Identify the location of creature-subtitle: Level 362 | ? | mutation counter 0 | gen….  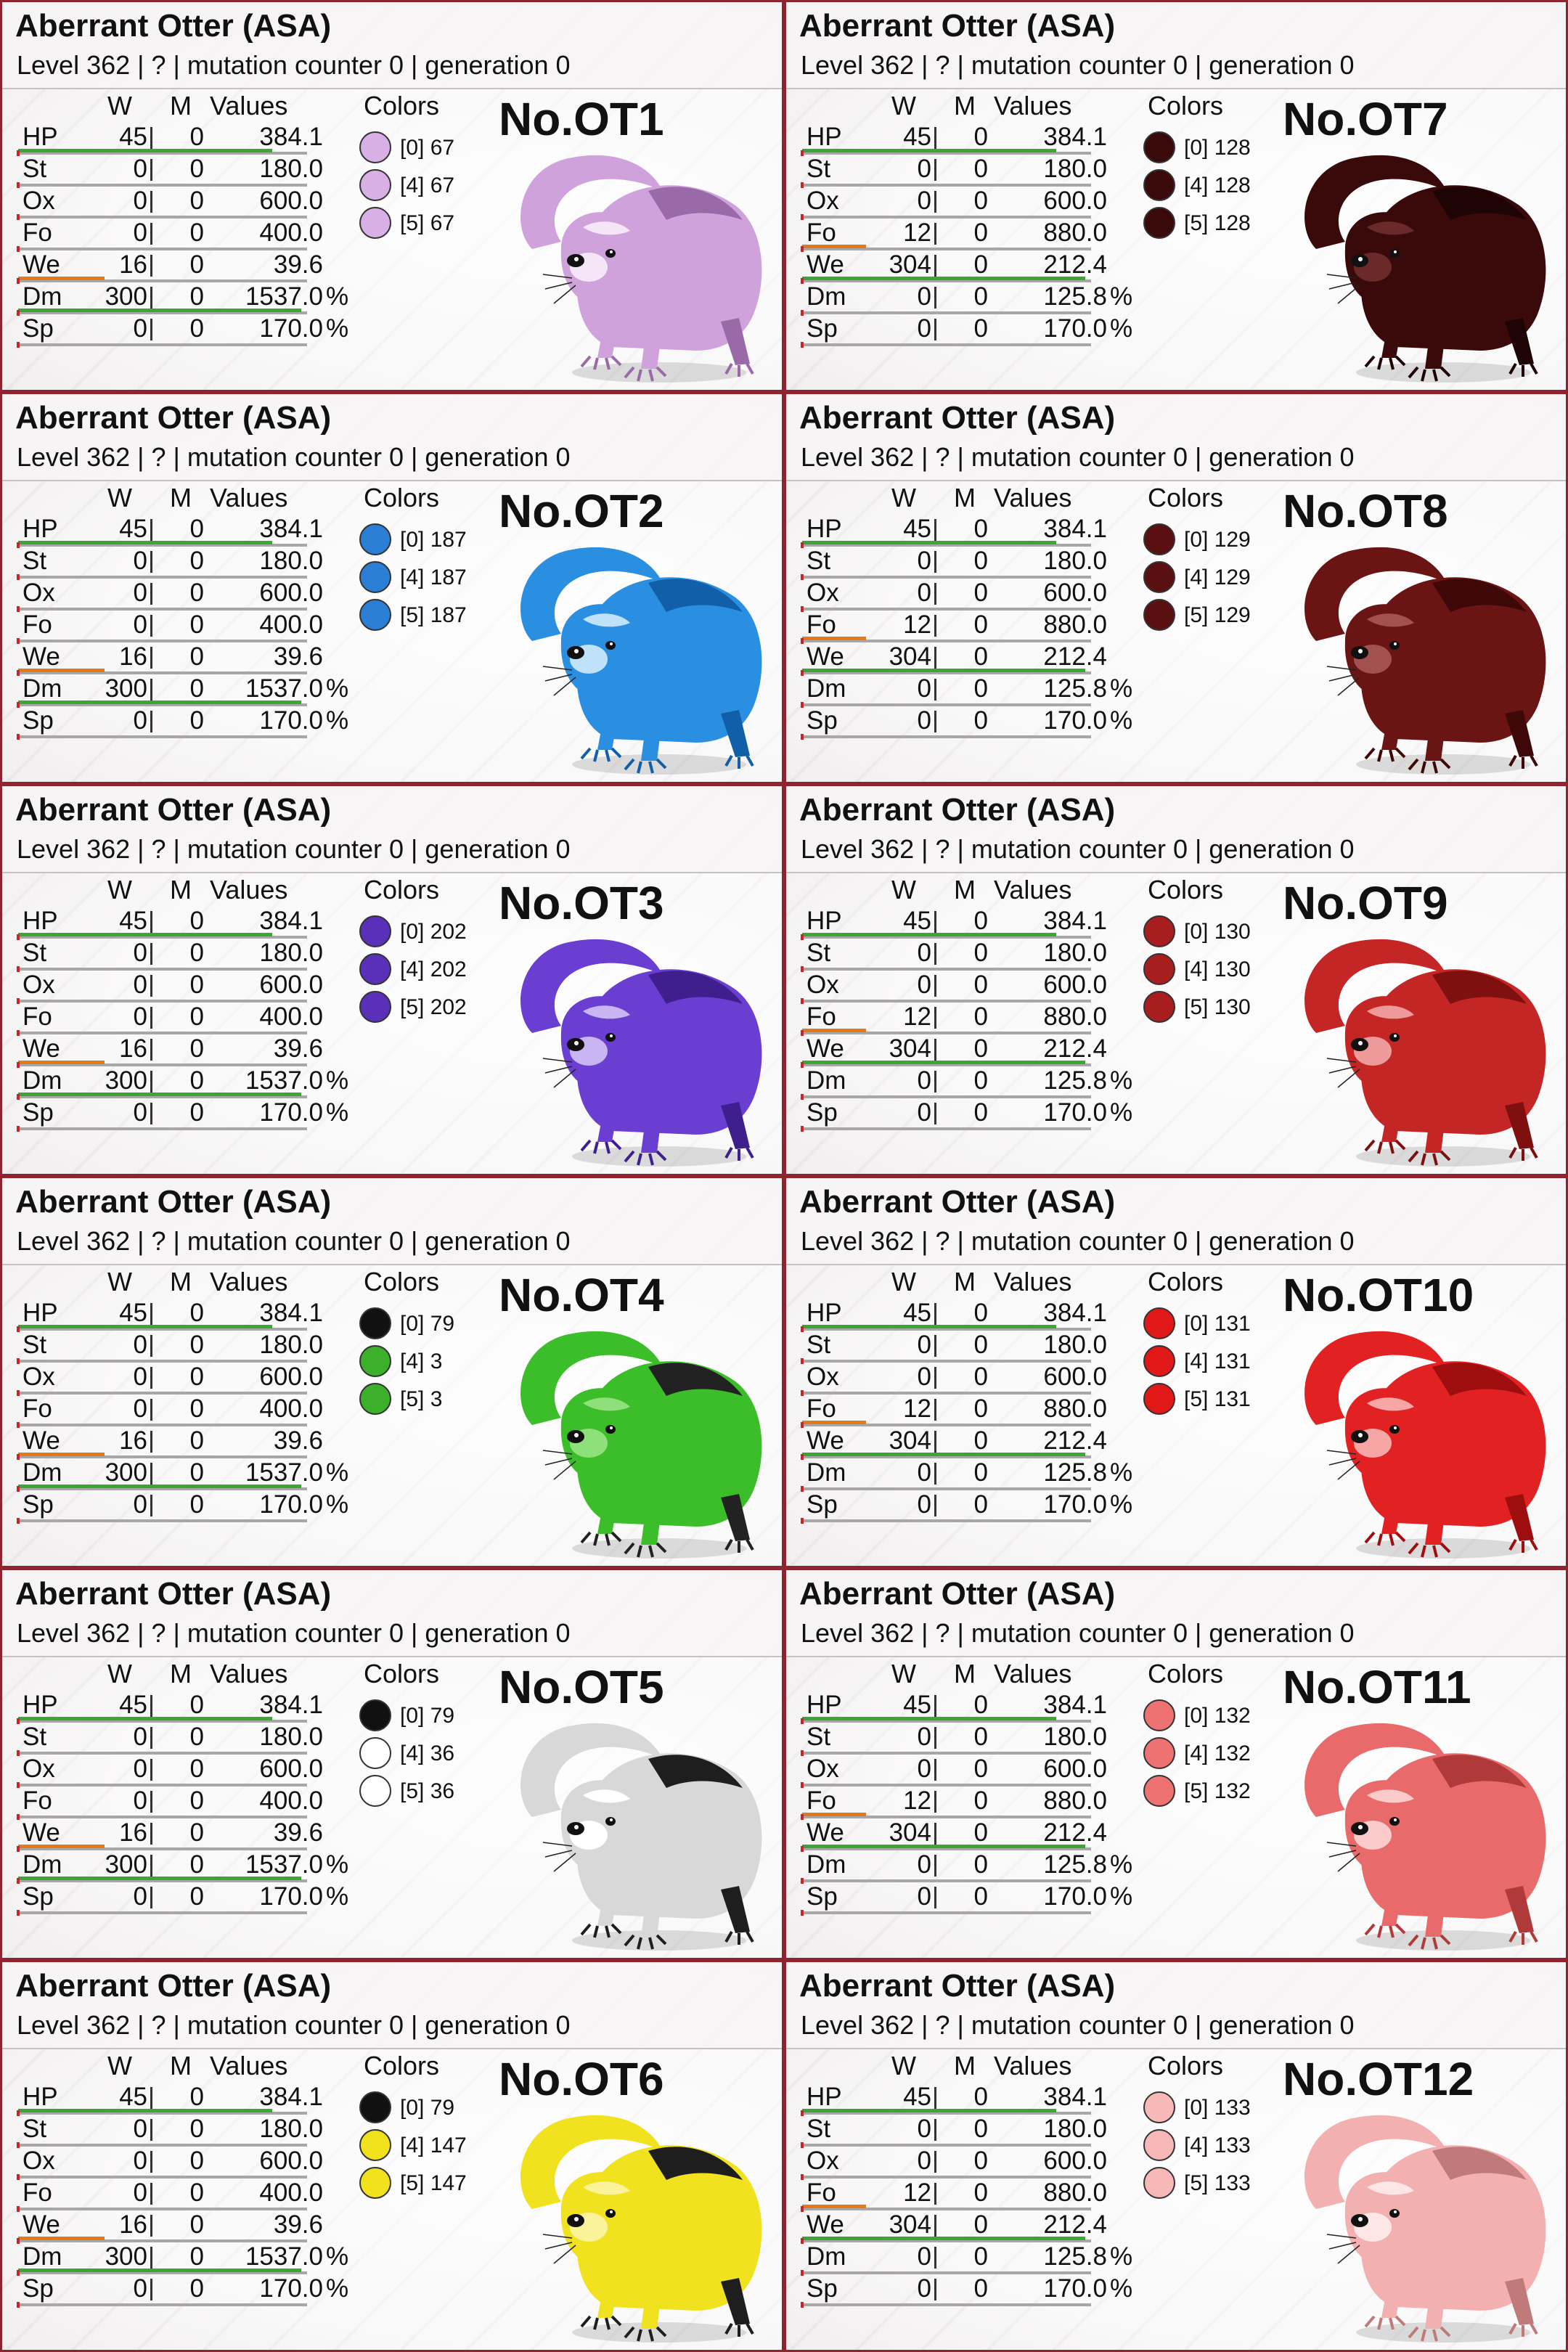
(1078, 849).